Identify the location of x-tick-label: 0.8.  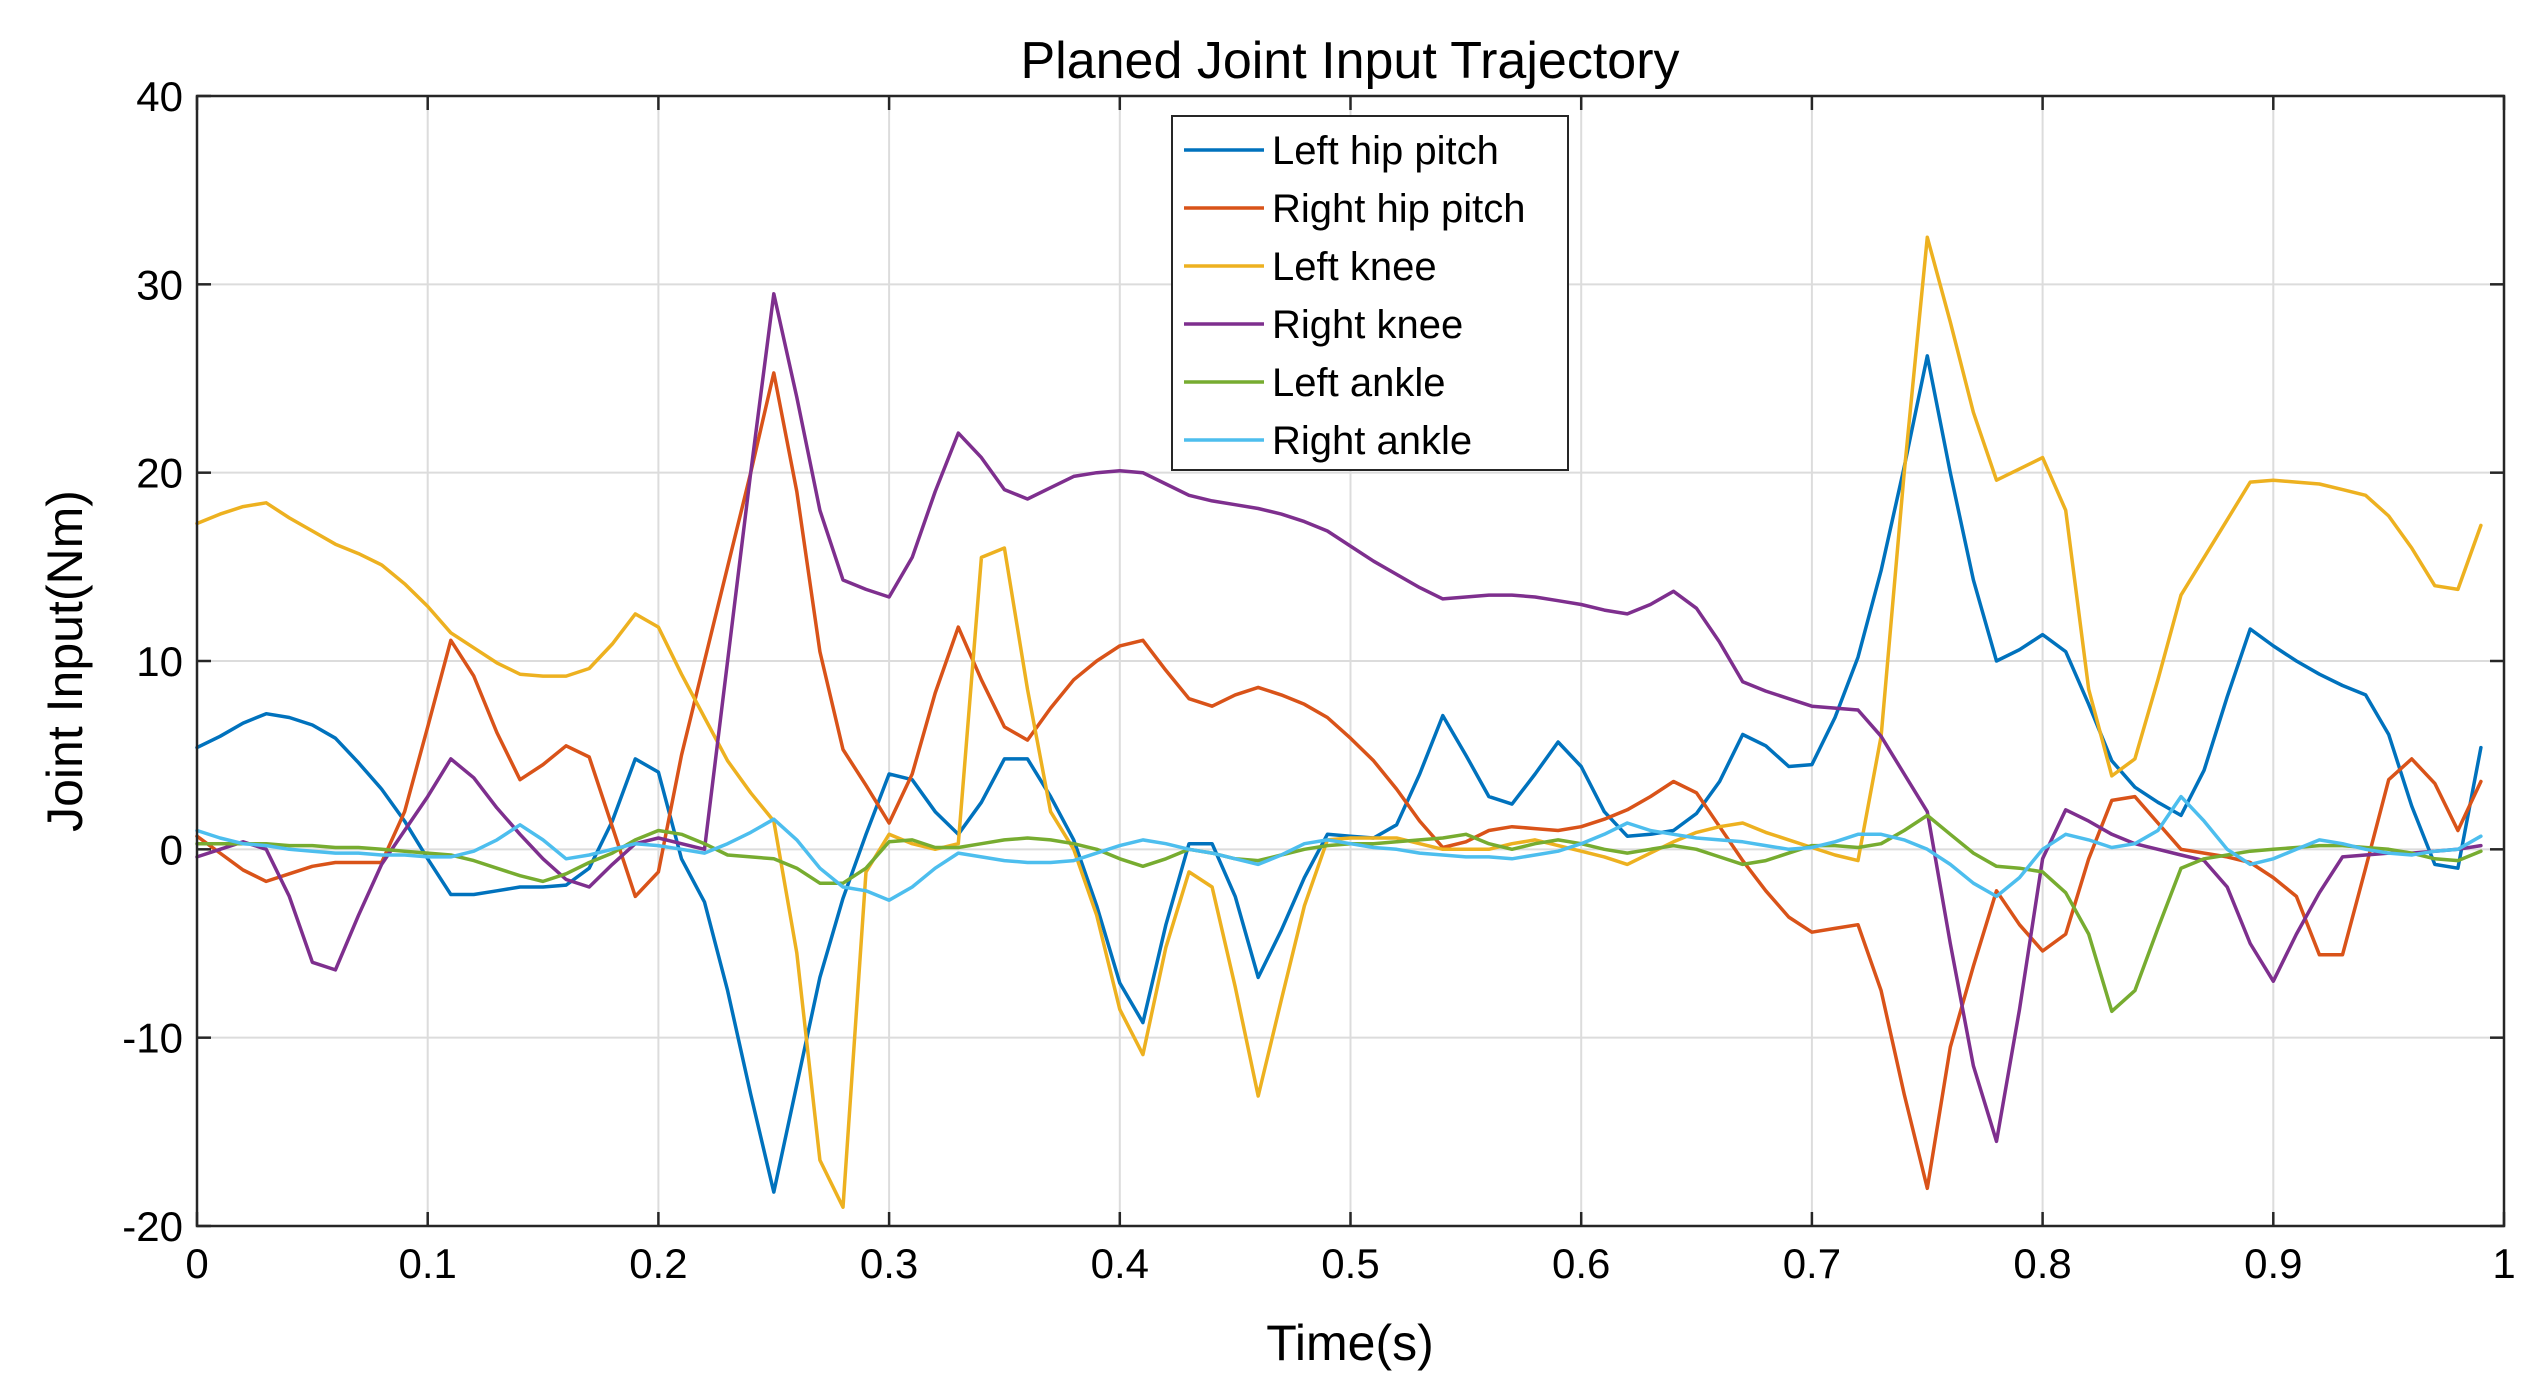
(2042, 1263).